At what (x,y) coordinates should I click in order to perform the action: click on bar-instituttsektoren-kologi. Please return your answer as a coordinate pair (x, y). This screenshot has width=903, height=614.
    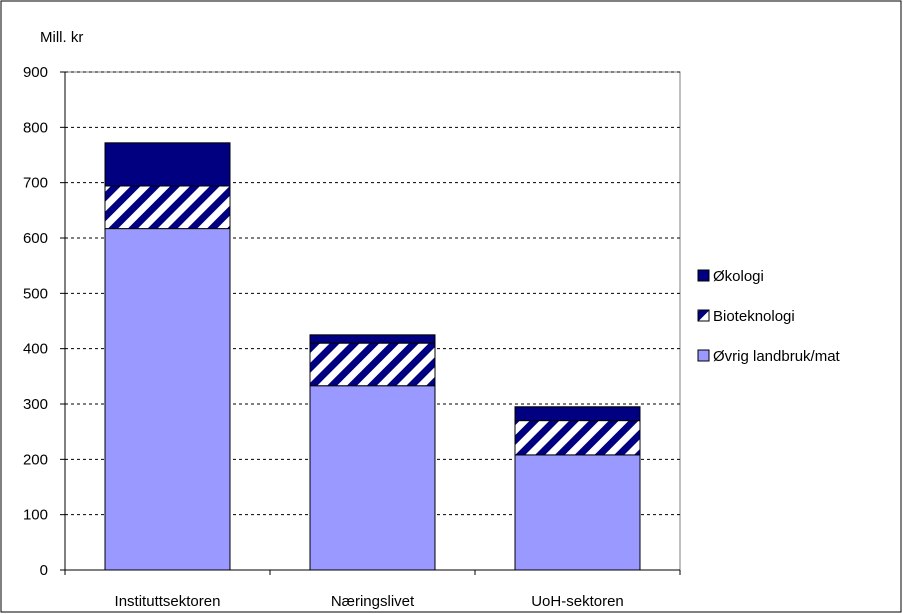
    Looking at the image, I should click on (167, 164).